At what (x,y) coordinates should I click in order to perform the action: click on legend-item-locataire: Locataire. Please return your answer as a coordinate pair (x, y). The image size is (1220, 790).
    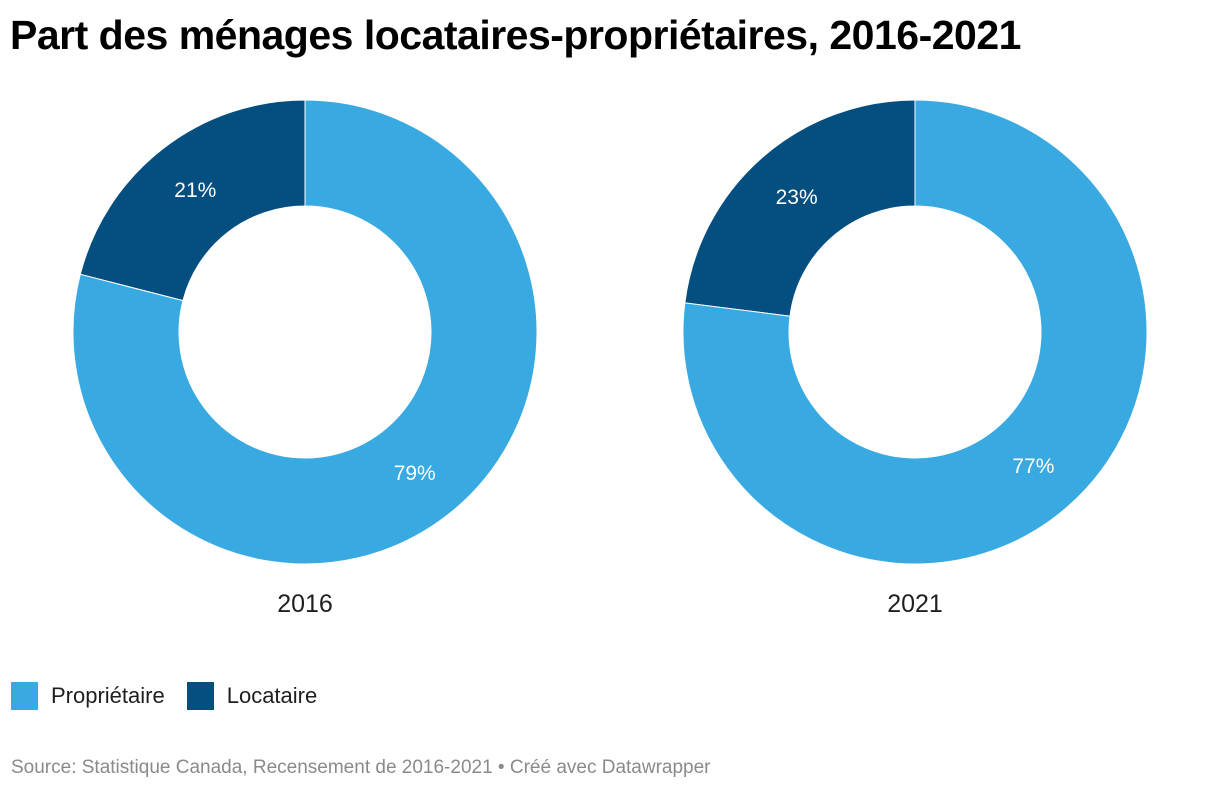
    Looking at the image, I should click on (252, 696).